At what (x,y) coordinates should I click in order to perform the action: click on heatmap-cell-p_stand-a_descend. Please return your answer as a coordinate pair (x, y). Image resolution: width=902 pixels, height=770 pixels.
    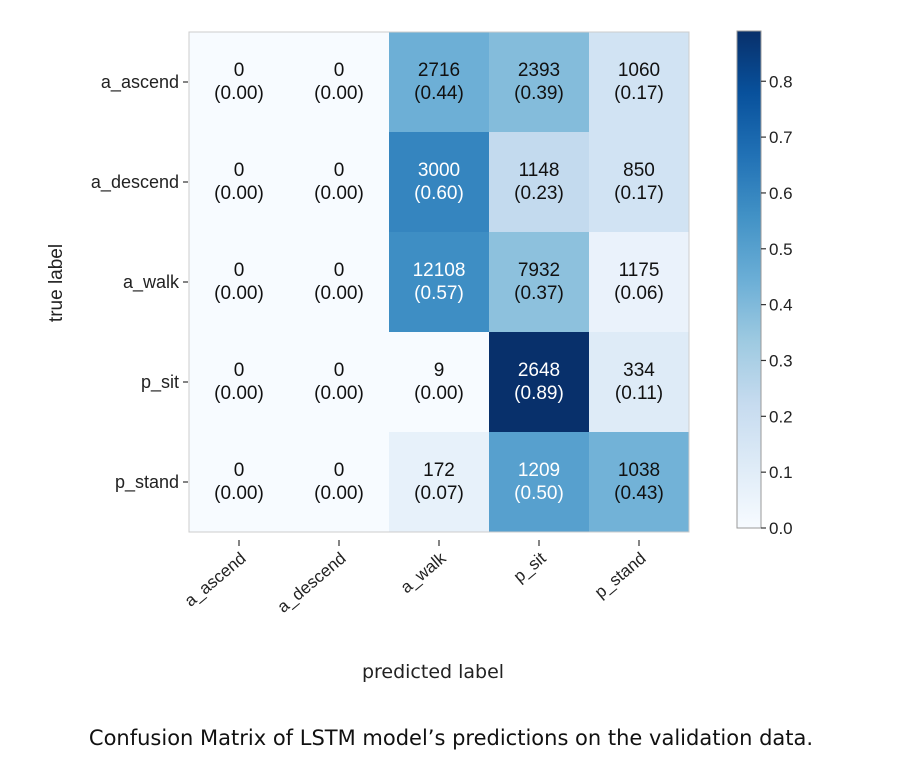
    Looking at the image, I should click on (339, 482).